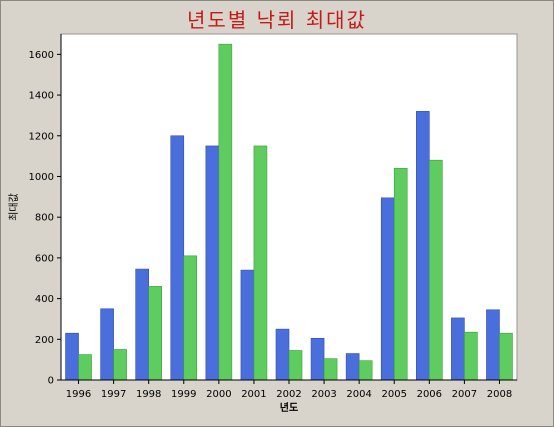 The width and height of the screenshot is (554, 427). I want to click on y-tick-label: 1600, so click(41, 55).